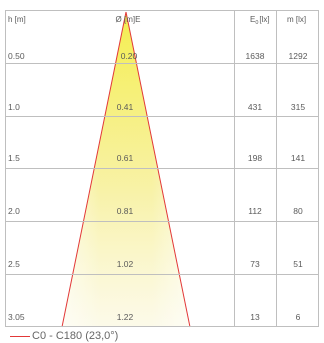 The image size is (324, 343). What do you see at coordinates (125, 317) in the screenshot?
I see `row-diameter: 1.22` at bounding box center [125, 317].